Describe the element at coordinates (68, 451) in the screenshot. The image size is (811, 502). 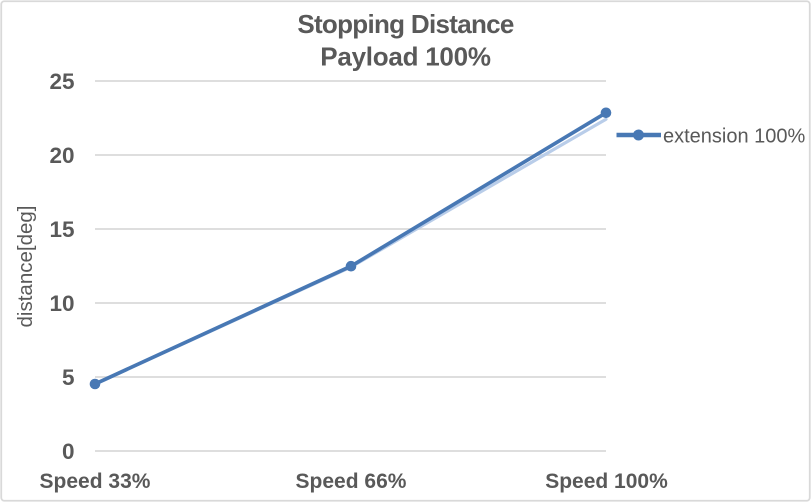
I see `svg-text: 0` at that location.